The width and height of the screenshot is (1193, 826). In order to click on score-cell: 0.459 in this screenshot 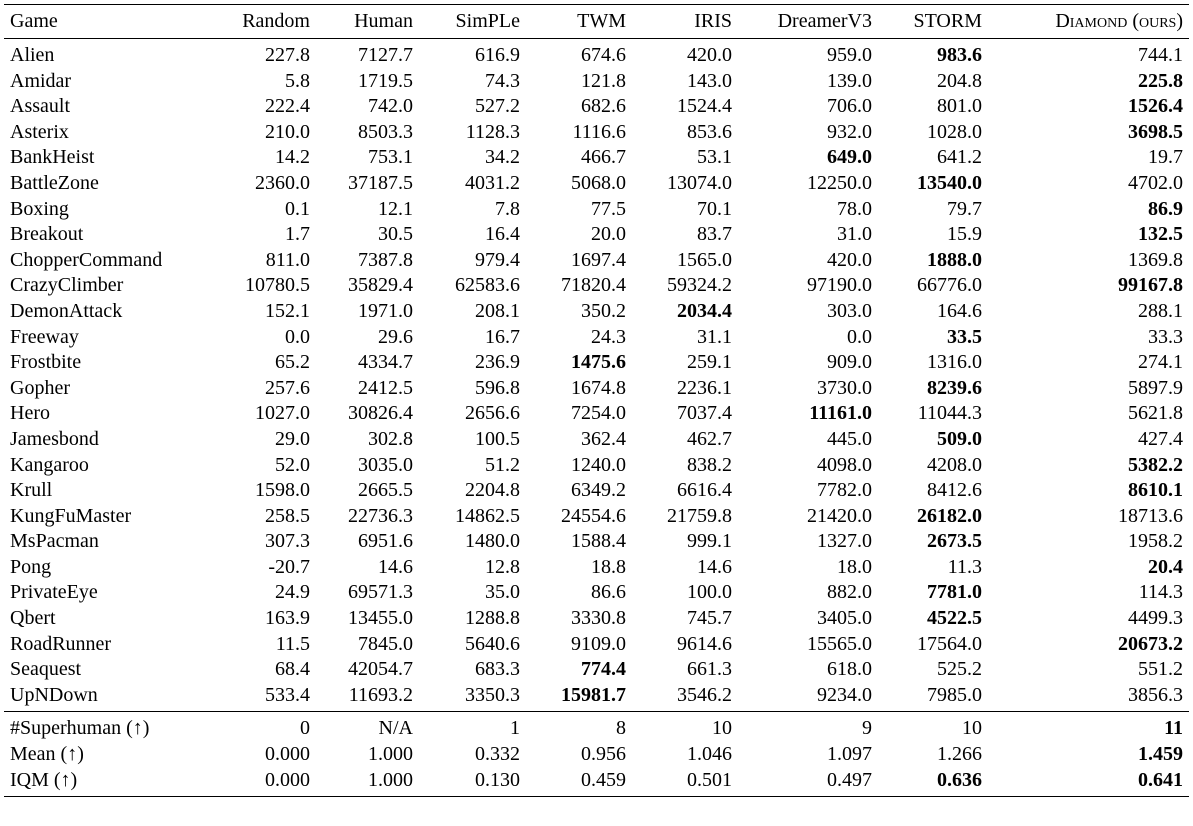, I will do `click(603, 779)`.